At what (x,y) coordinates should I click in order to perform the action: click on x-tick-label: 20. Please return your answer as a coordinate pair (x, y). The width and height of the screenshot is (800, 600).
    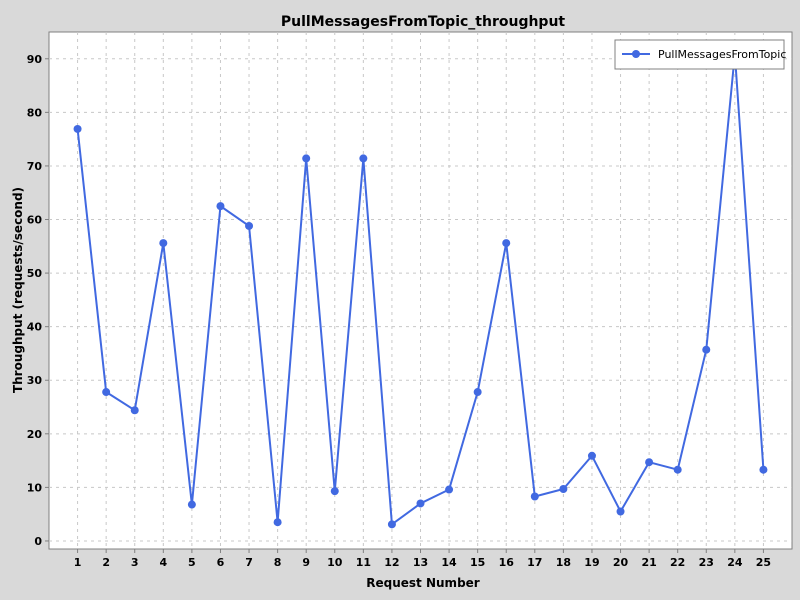
    Looking at the image, I should click on (621, 562).